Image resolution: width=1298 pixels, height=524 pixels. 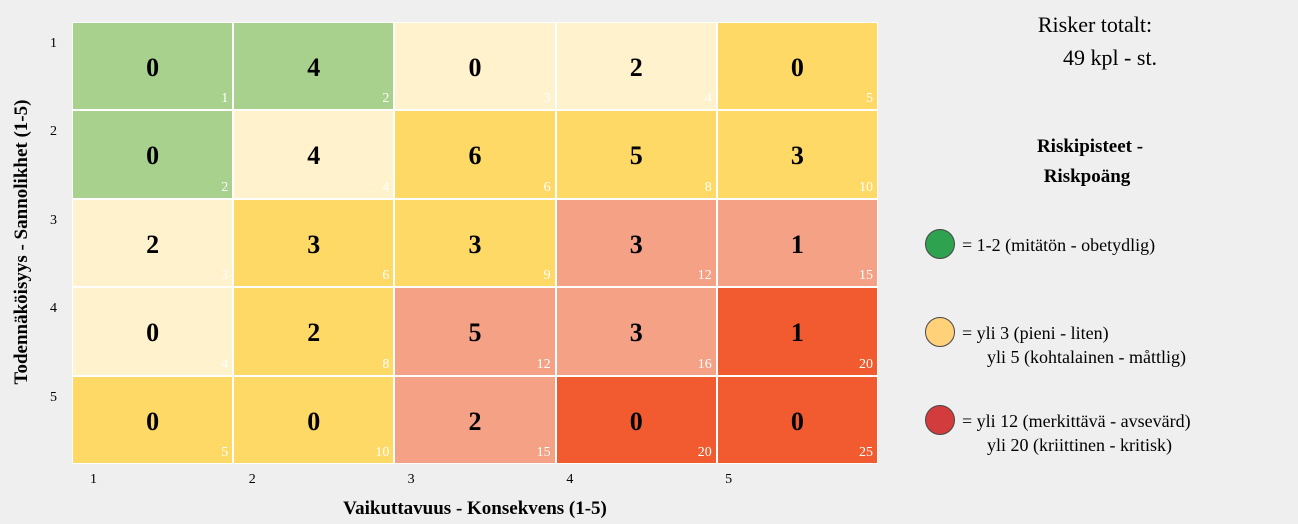 What do you see at coordinates (475, 508) in the screenshot?
I see `x-axis-title: Vaikuttavuus - Konsekvens (1-5)` at bounding box center [475, 508].